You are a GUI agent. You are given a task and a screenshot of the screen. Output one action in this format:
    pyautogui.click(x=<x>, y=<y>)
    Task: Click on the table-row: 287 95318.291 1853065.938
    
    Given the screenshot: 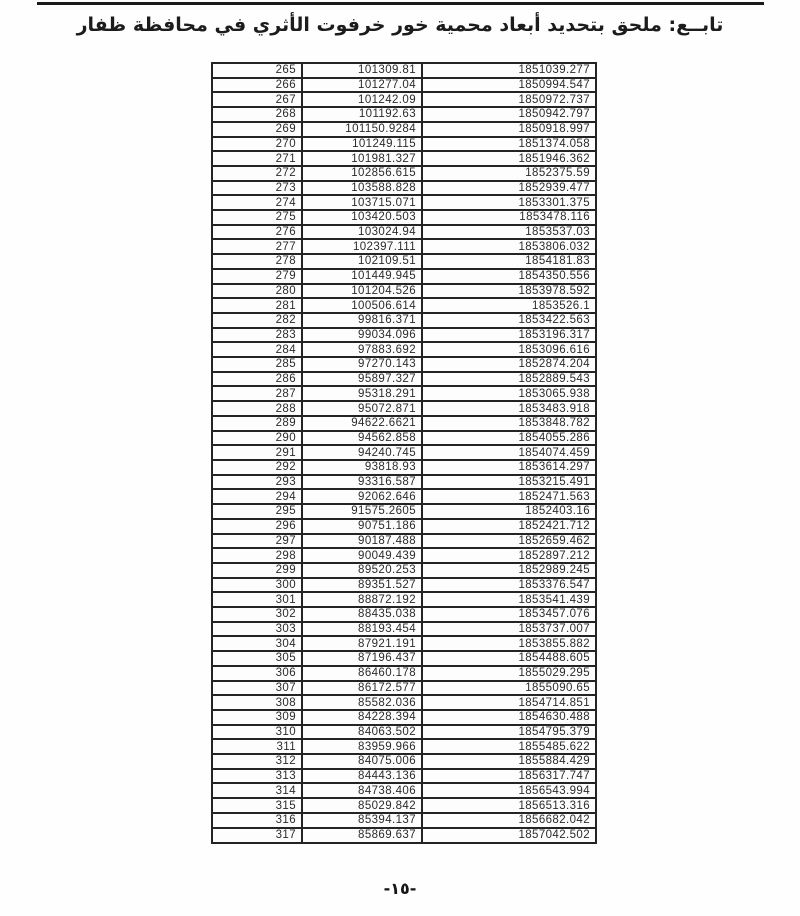 What is the action you would take?
    pyautogui.click(x=404, y=394)
    